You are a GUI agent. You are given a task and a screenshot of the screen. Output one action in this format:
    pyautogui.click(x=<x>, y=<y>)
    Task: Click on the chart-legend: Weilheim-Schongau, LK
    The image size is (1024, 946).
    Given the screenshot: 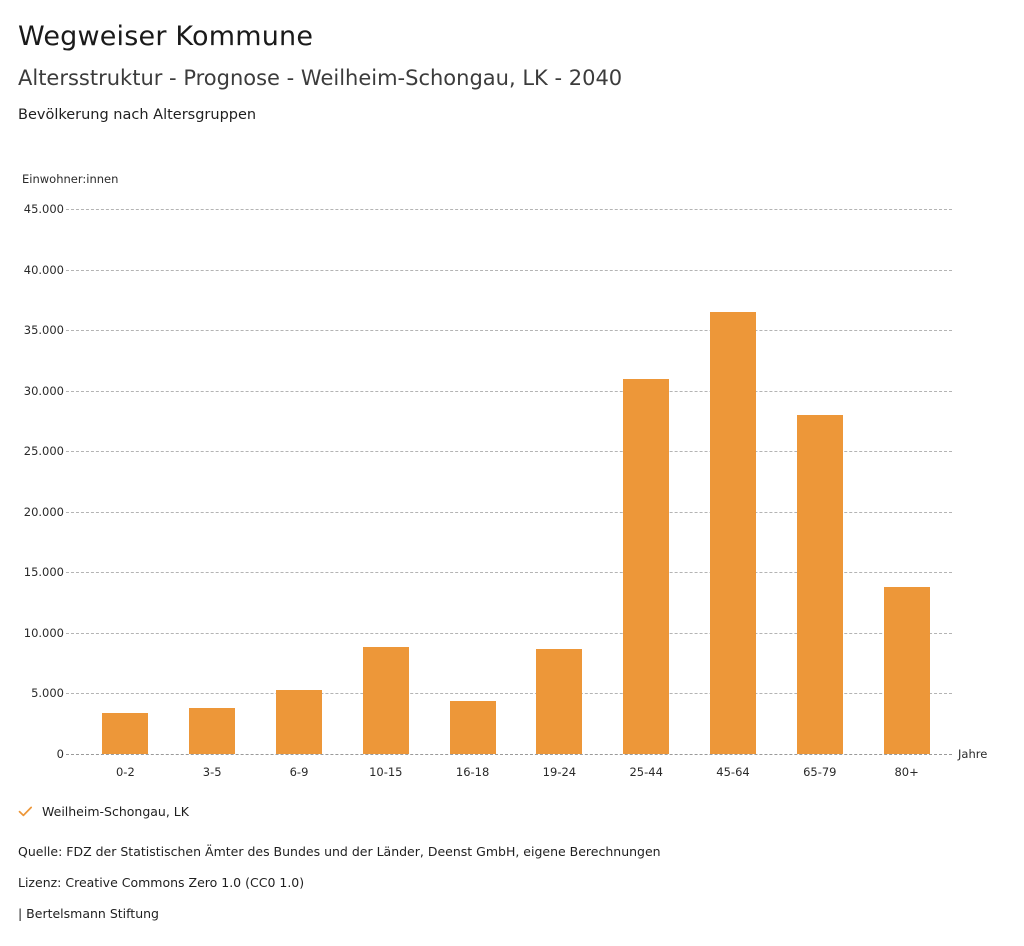 What is the action you would take?
    pyautogui.click(x=103, y=811)
    